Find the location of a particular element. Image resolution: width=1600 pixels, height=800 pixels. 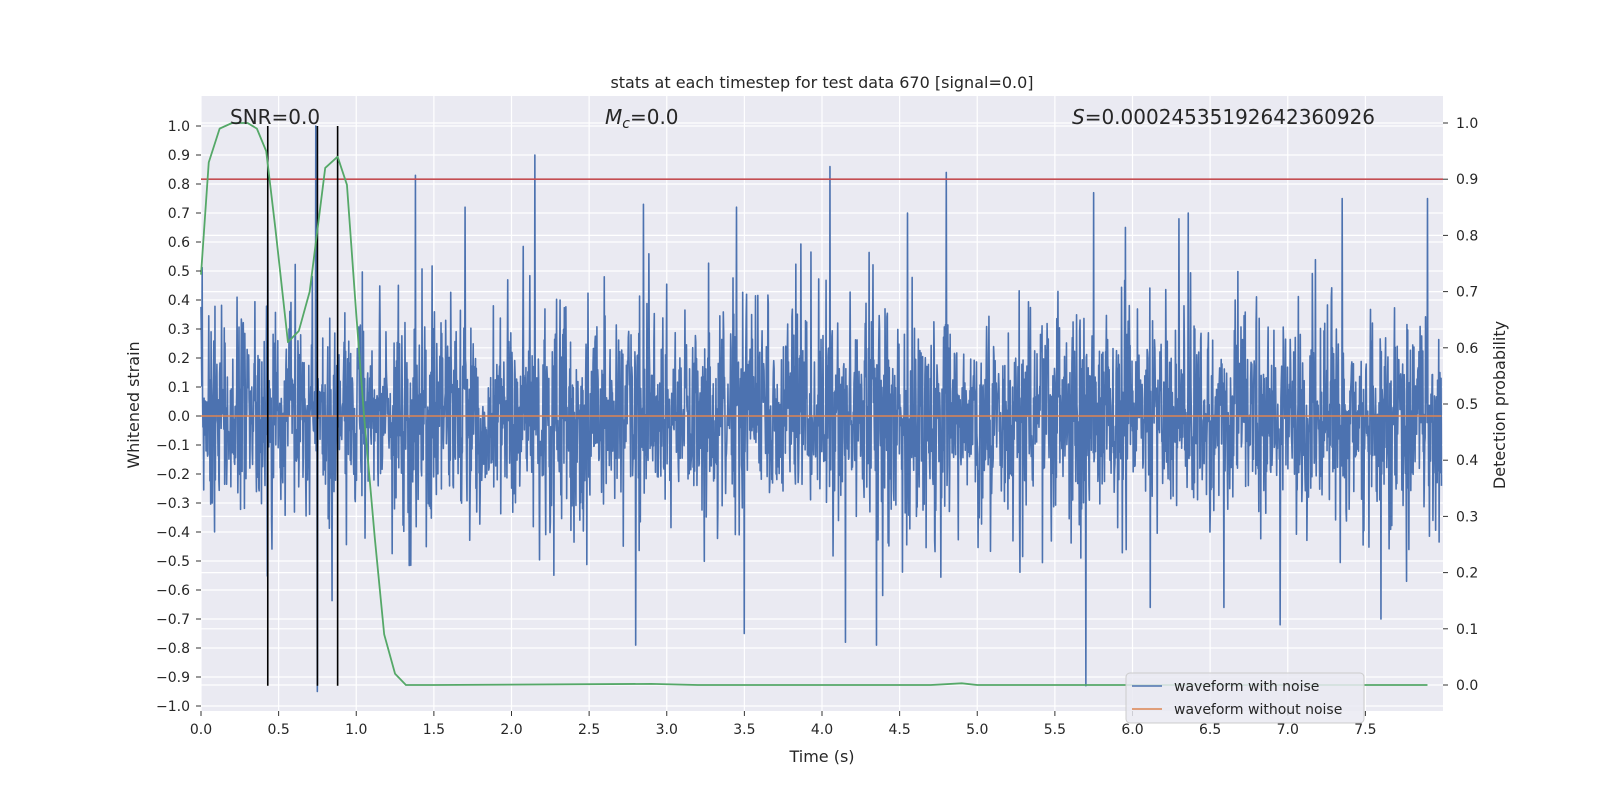

right-y-tick-label: 0.2 is located at coordinates (1467, 574).